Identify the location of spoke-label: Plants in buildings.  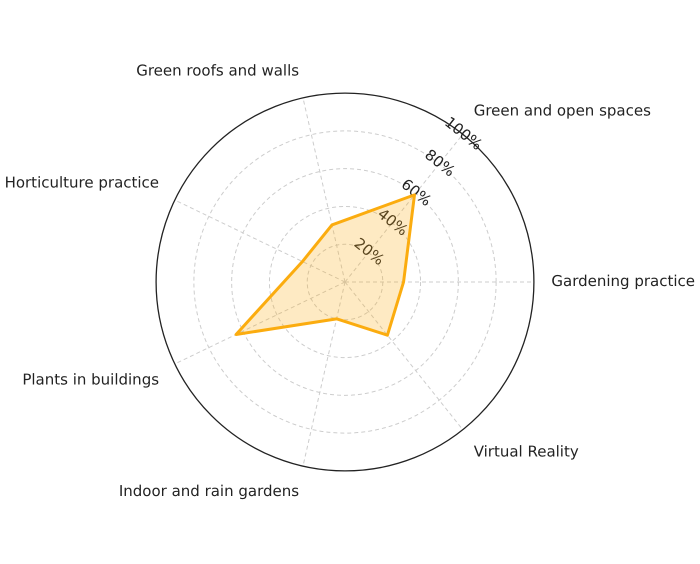
(91, 379).